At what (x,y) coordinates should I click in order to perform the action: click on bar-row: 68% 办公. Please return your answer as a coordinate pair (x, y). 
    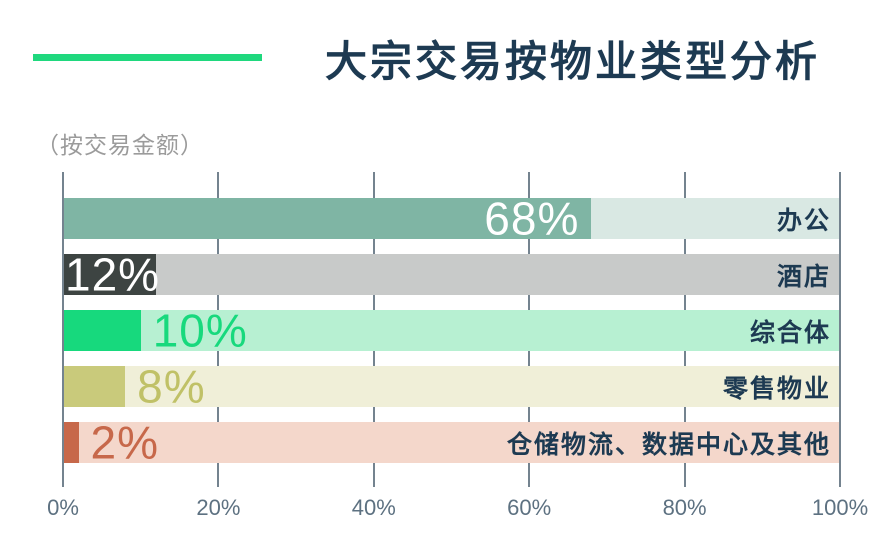
    Looking at the image, I should click on (451, 218).